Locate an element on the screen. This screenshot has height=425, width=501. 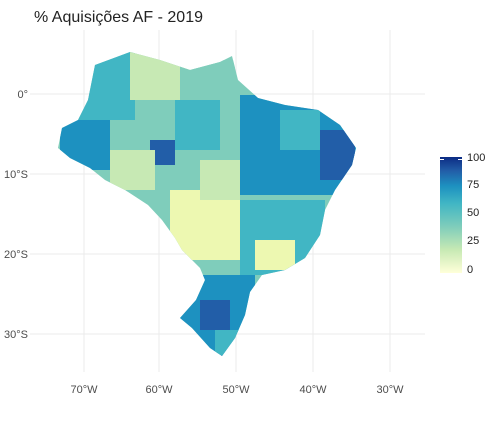
legend-tick-25: 25 is located at coordinates (473, 241).